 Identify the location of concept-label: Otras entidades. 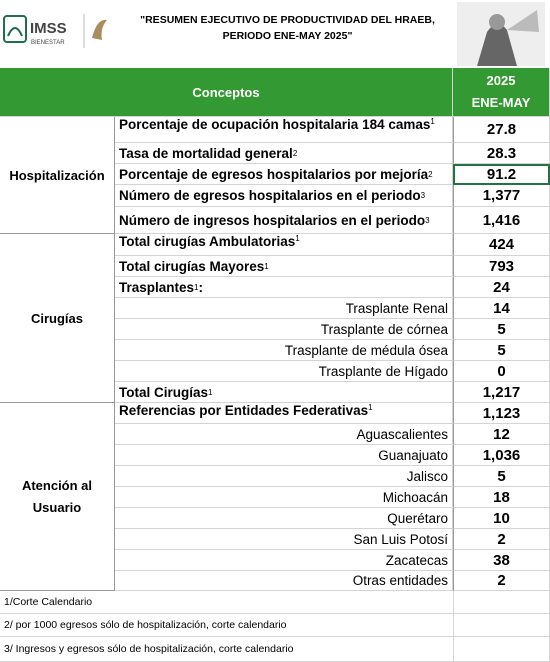
(400, 580).